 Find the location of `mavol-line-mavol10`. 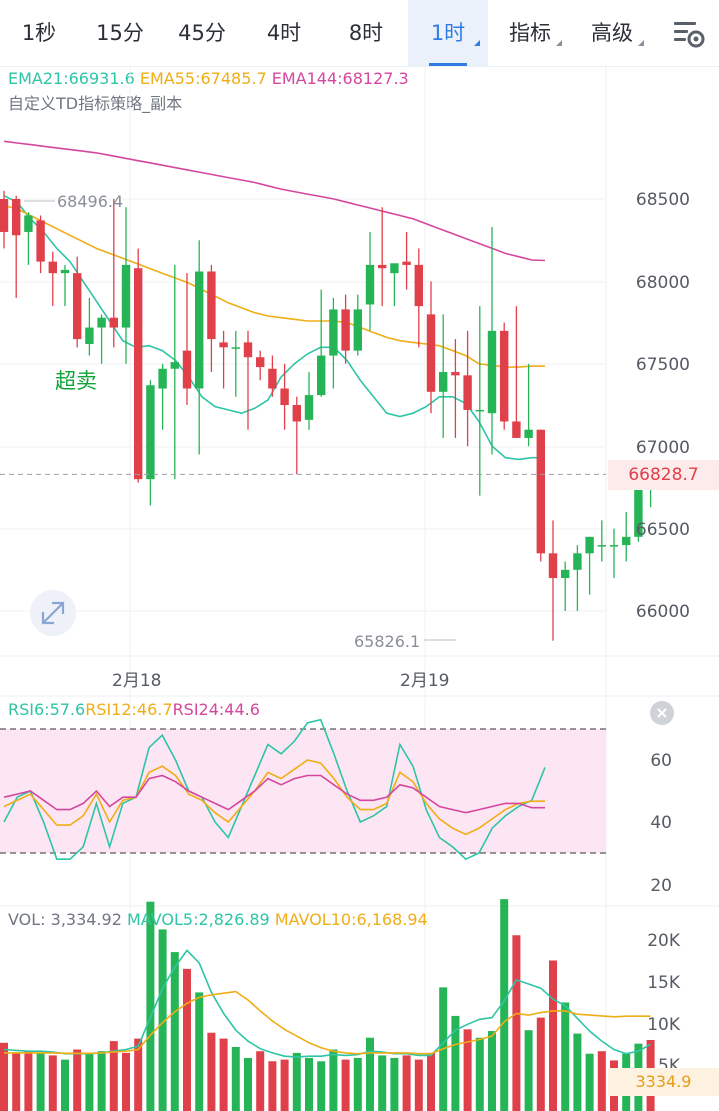

mavol-line-mavol10 is located at coordinates (327, 1022).